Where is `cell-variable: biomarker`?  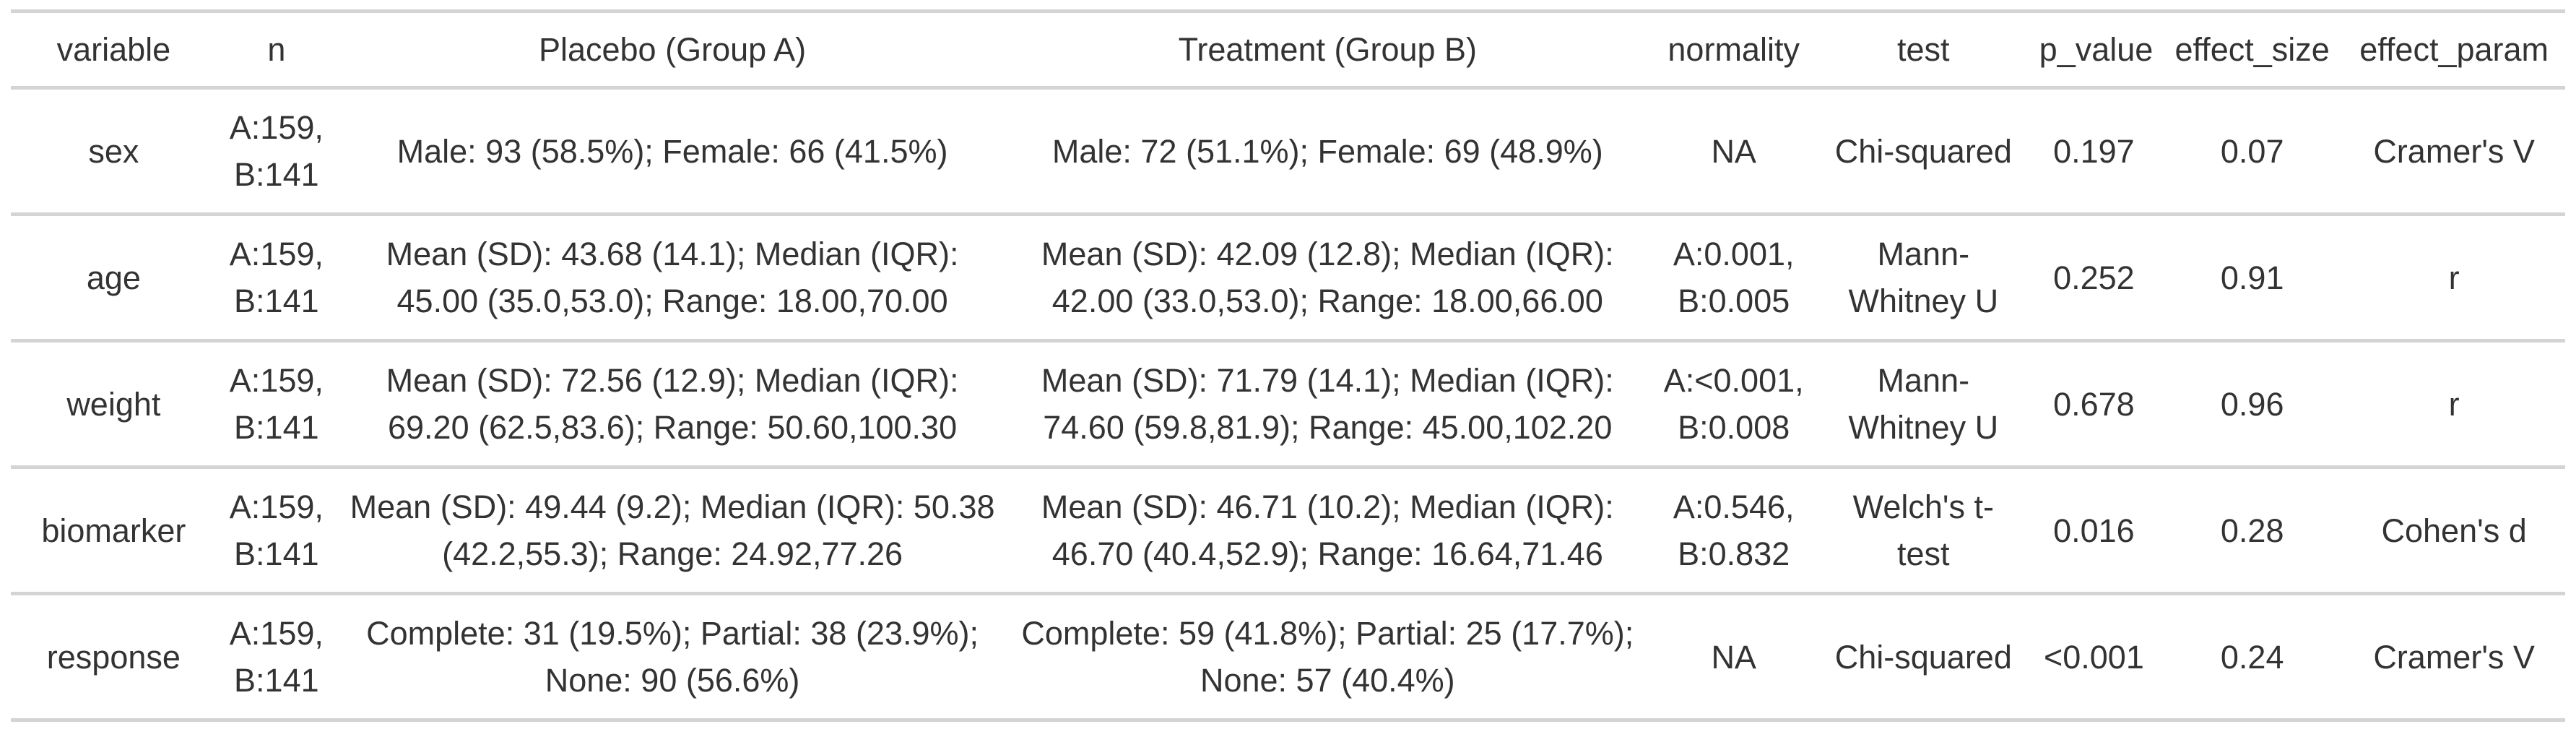
cell-variable: biomarker is located at coordinates (114, 531).